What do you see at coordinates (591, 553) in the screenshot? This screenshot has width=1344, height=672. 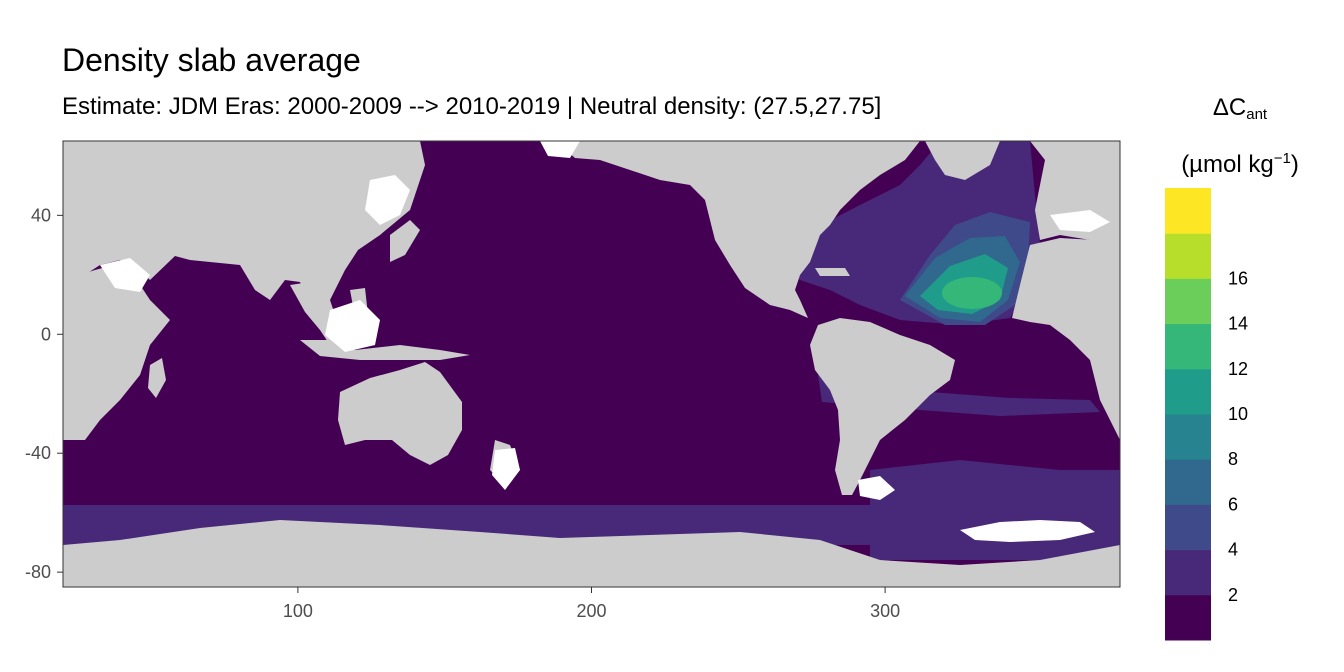 I see `land-antarctica` at bounding box center [591, 553].